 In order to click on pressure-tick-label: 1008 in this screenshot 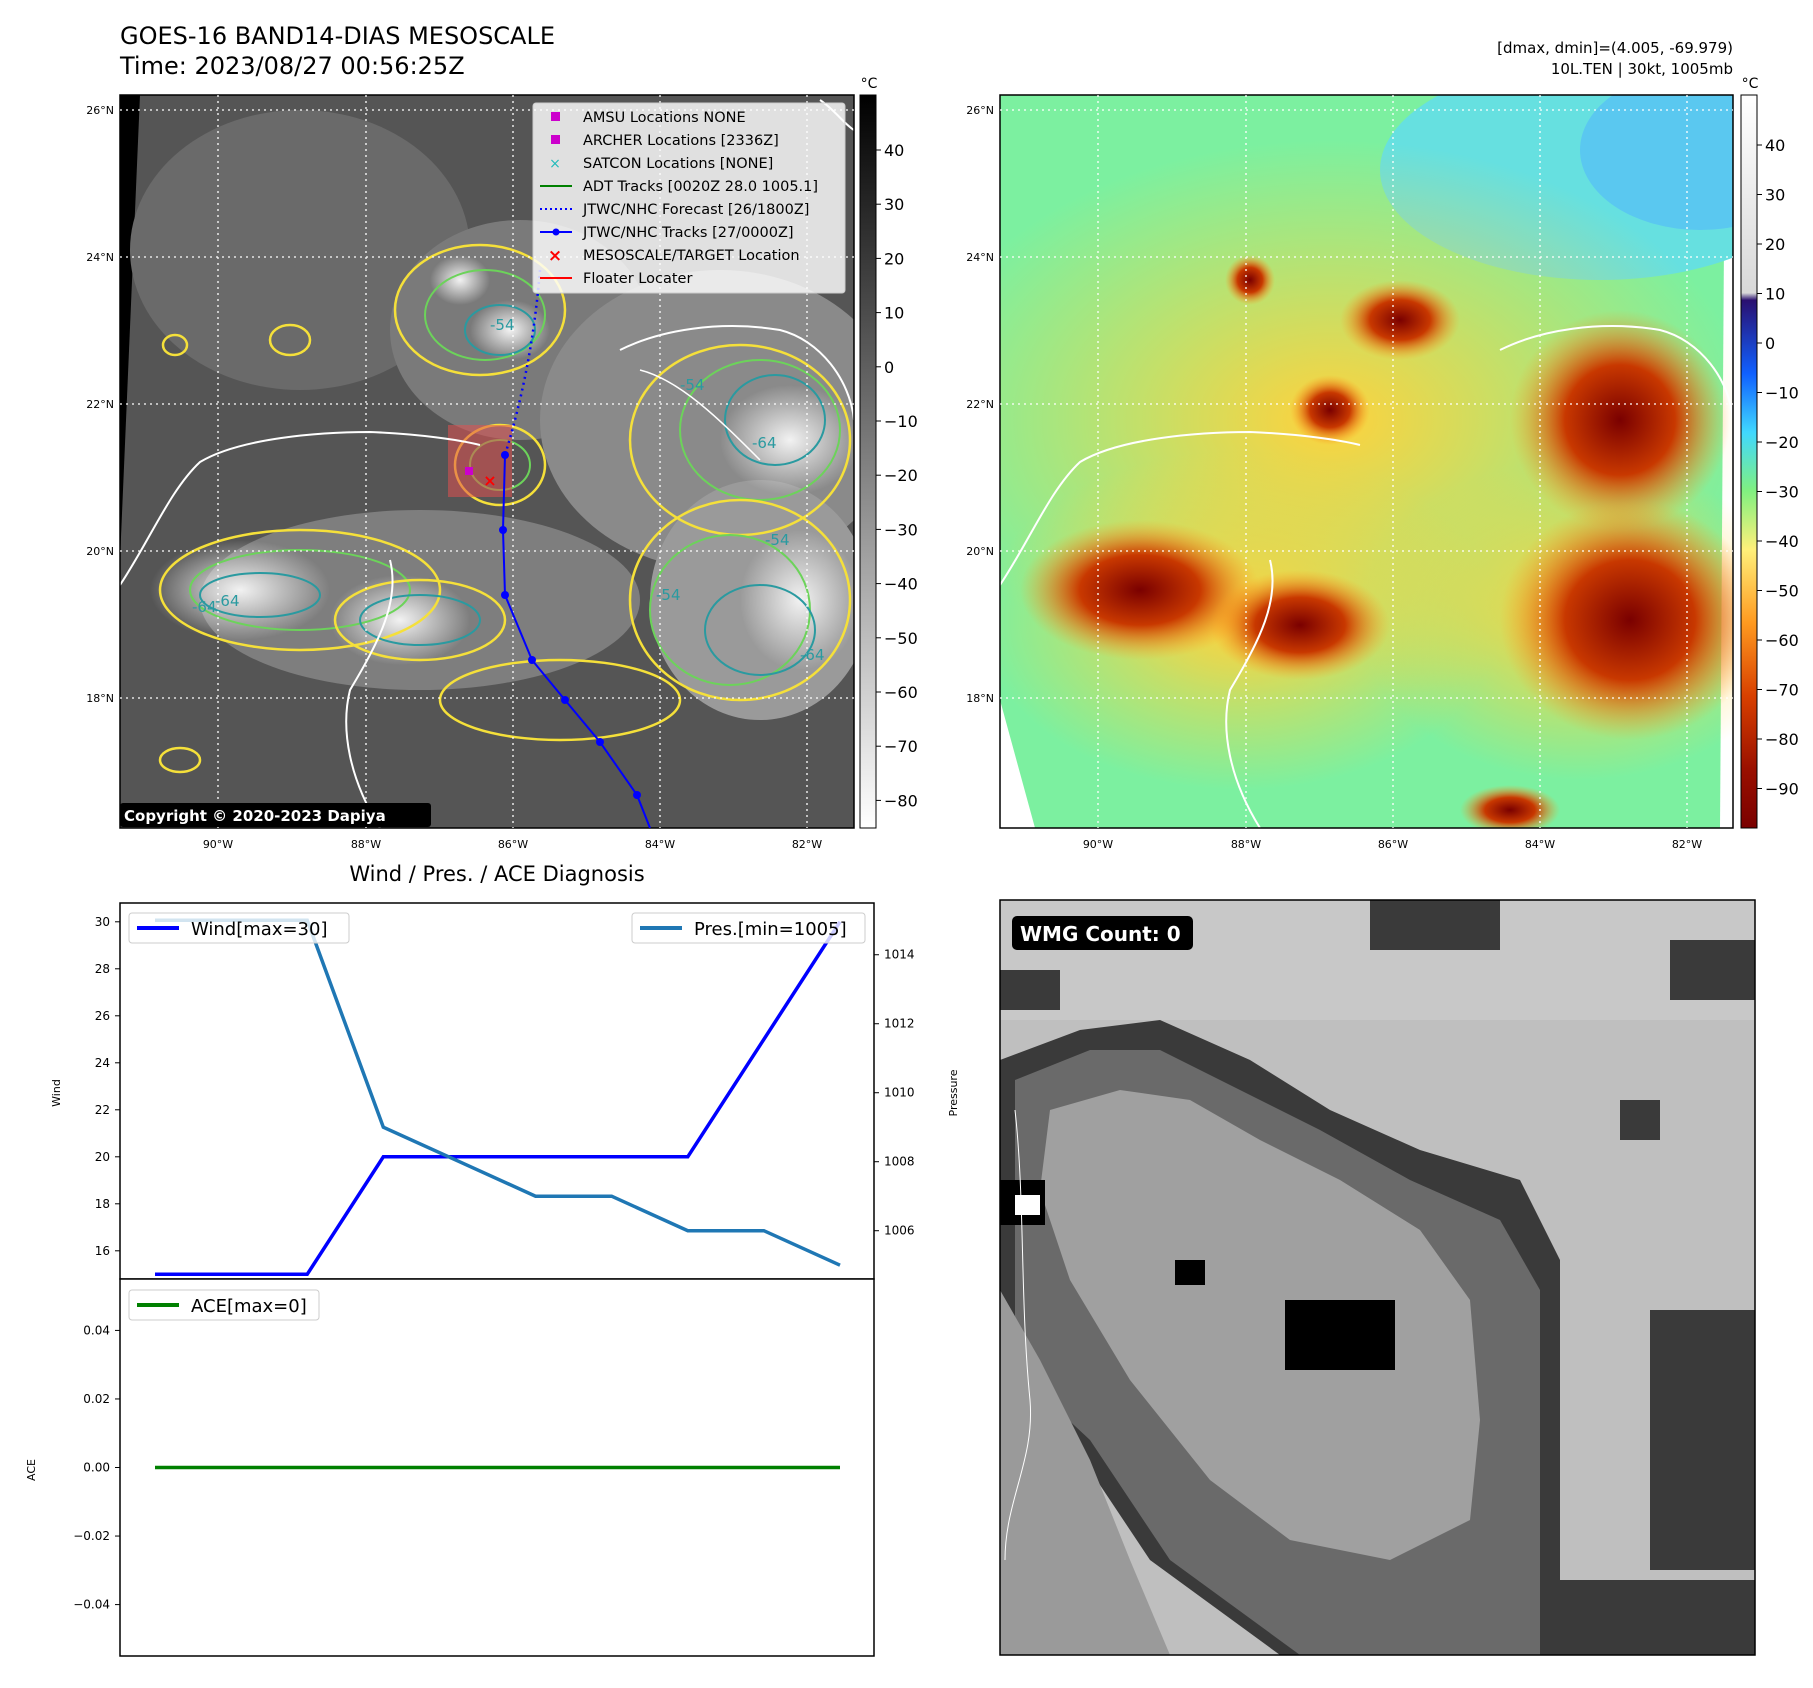, I will do `click(899, 1162)`.